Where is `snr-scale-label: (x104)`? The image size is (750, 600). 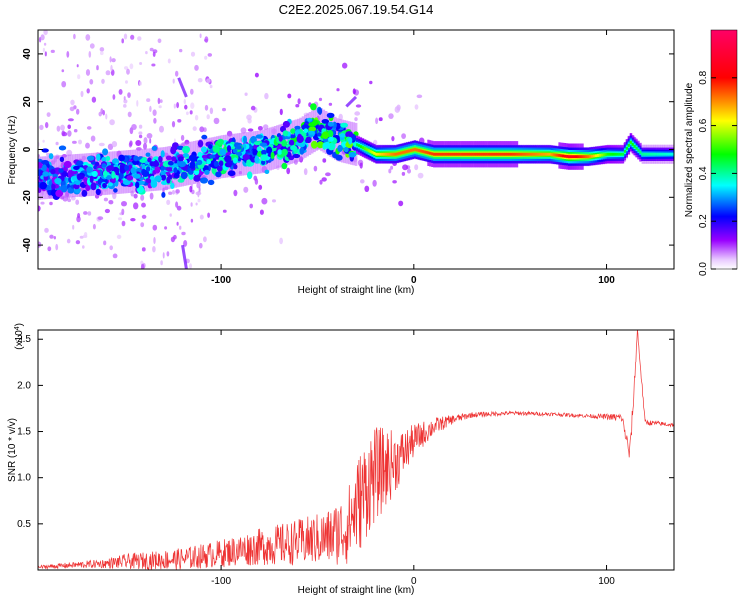 snr-scale-label: (x104) is located at coordinates (20, 336).